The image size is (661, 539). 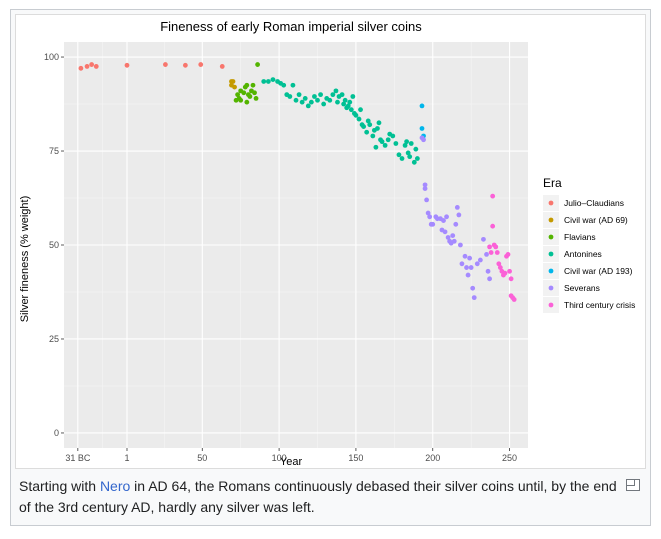 I want to click on x-axis-ticks: 31 BC 1 50 100 150 200 250, so click(x=291, y=455).